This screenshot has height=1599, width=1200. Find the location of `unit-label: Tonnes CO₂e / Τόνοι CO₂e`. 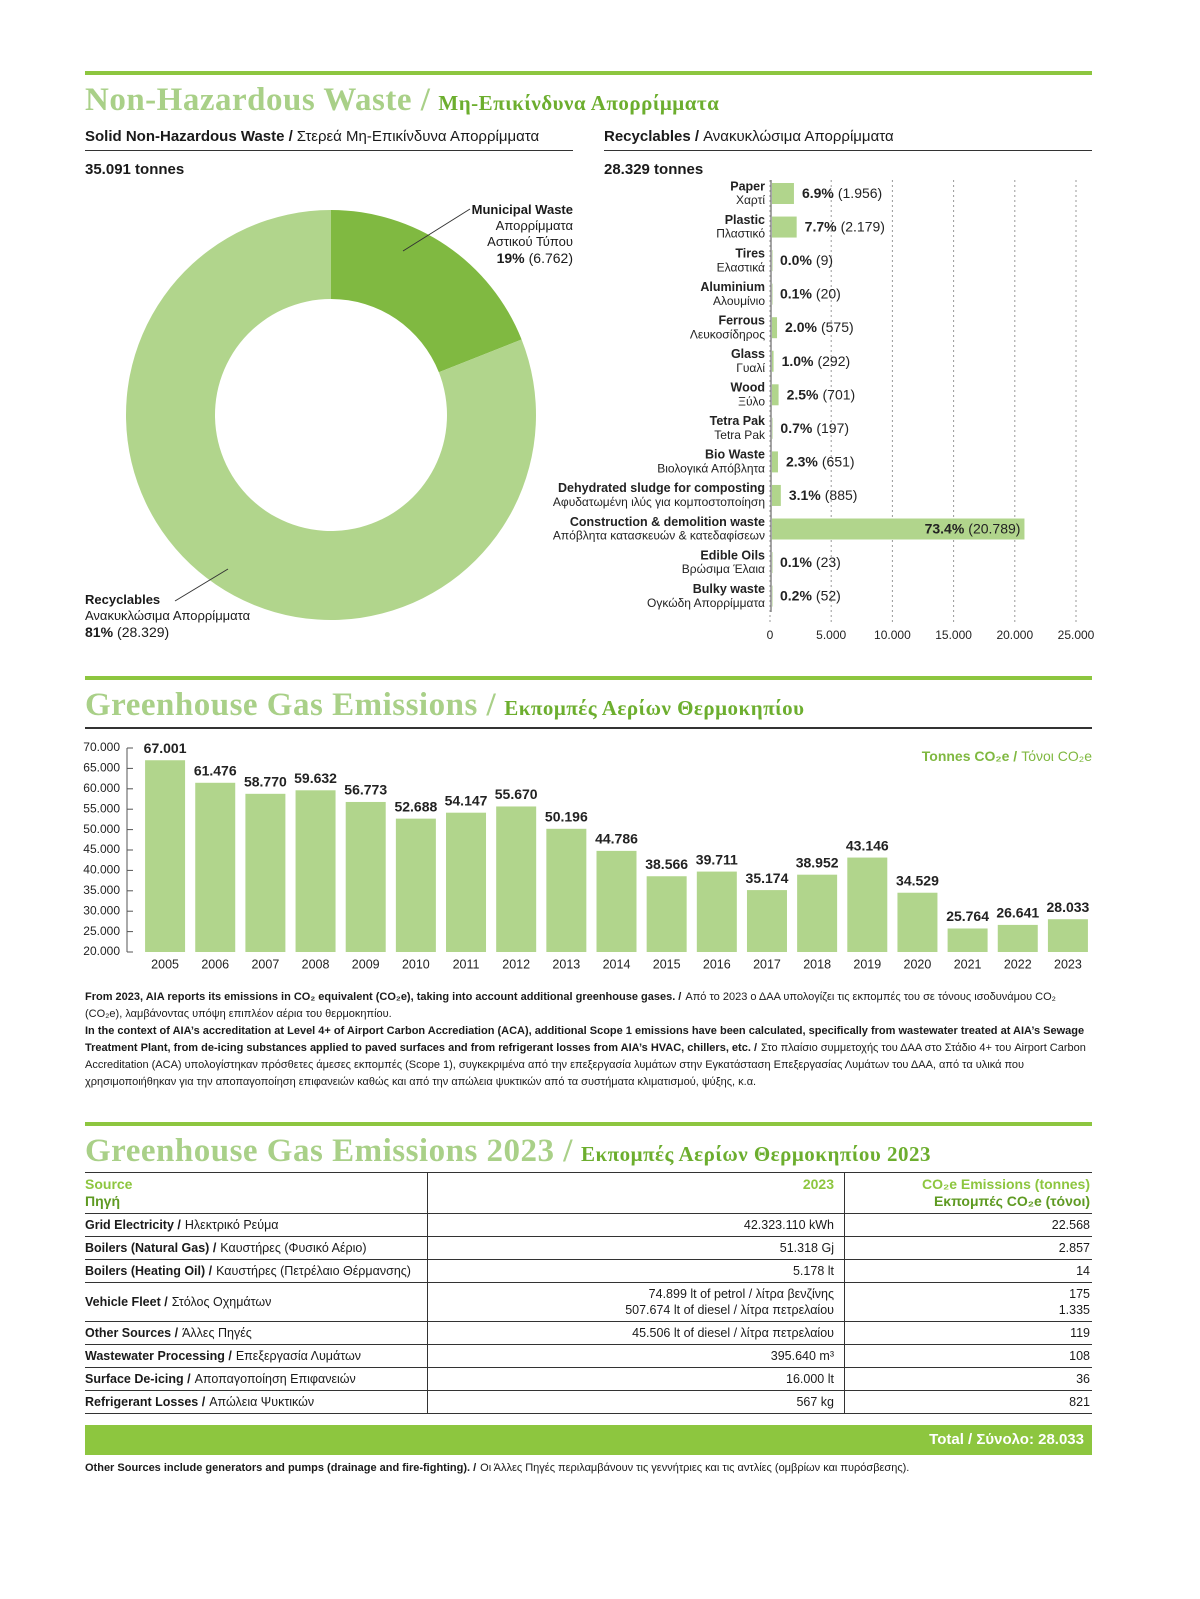

unit-label: Tonnes CO₂e / Τόνοι CO₂e is located at coordinates (1007, 756).